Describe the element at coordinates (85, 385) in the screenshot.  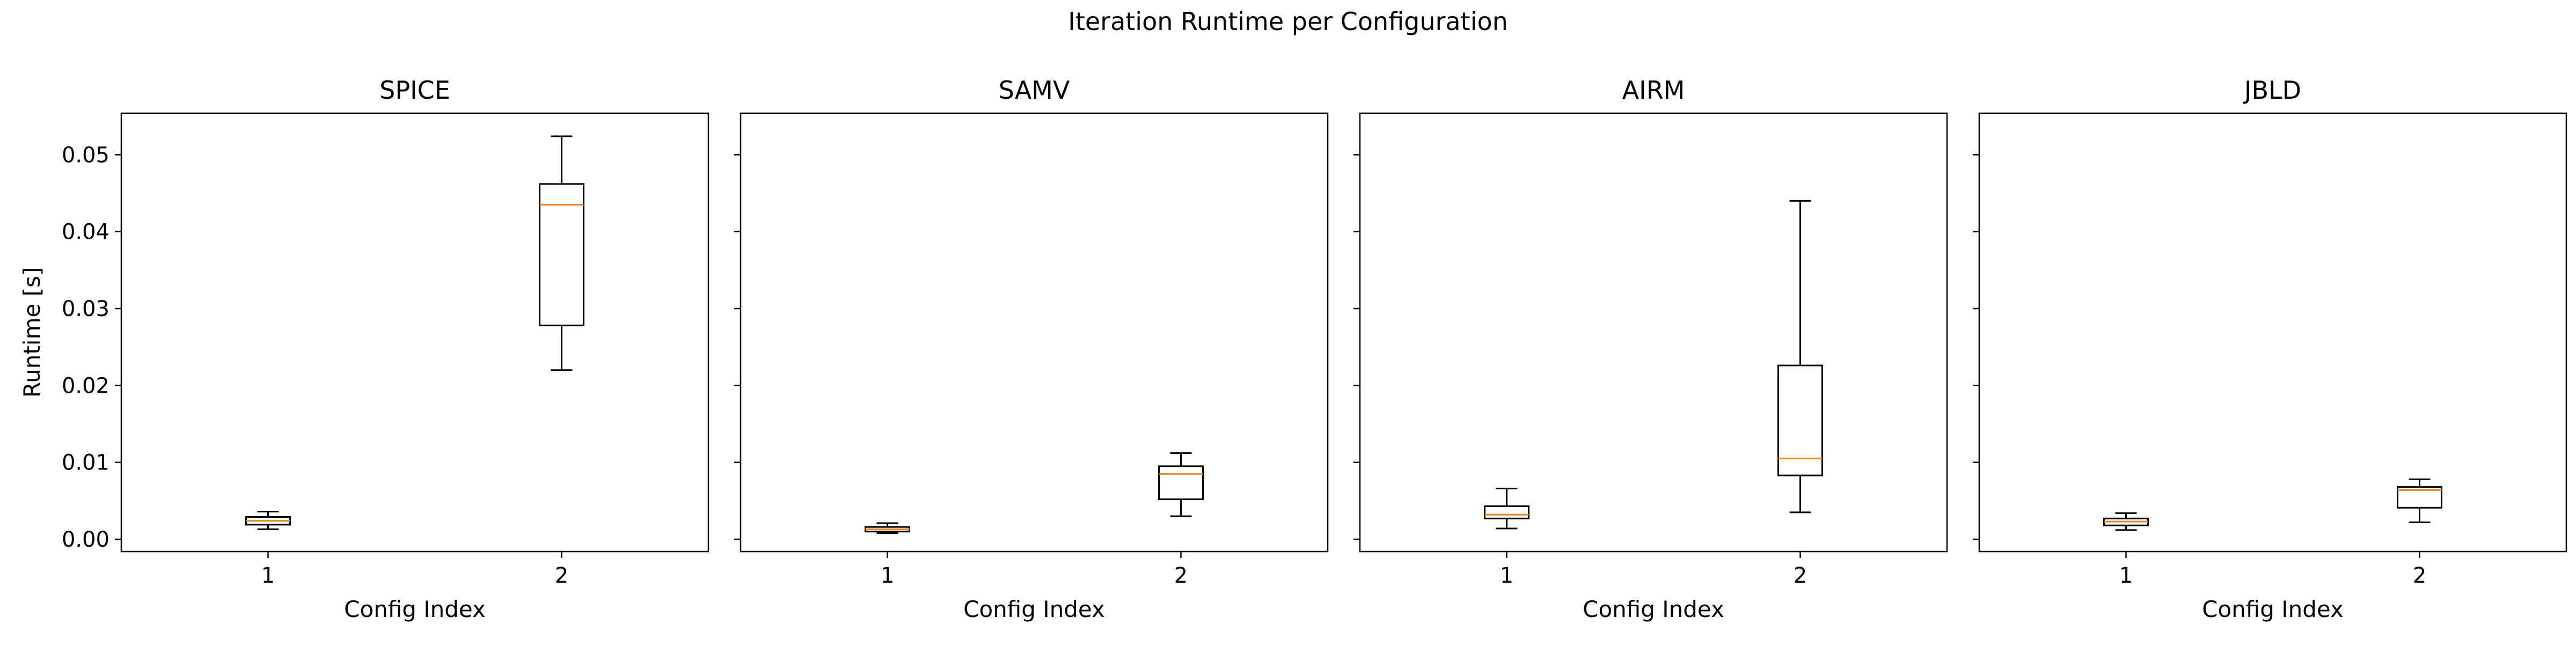
I see `y-tick-label: 0.02` at that location.